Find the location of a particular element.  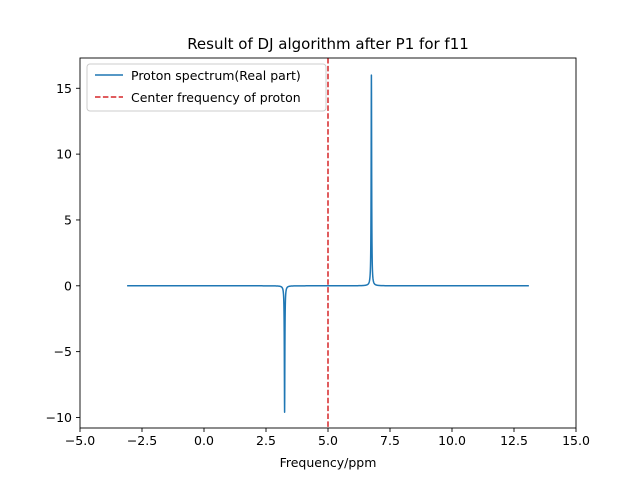

x-tick-label: −2.5 is located at coordinates (142, 440).